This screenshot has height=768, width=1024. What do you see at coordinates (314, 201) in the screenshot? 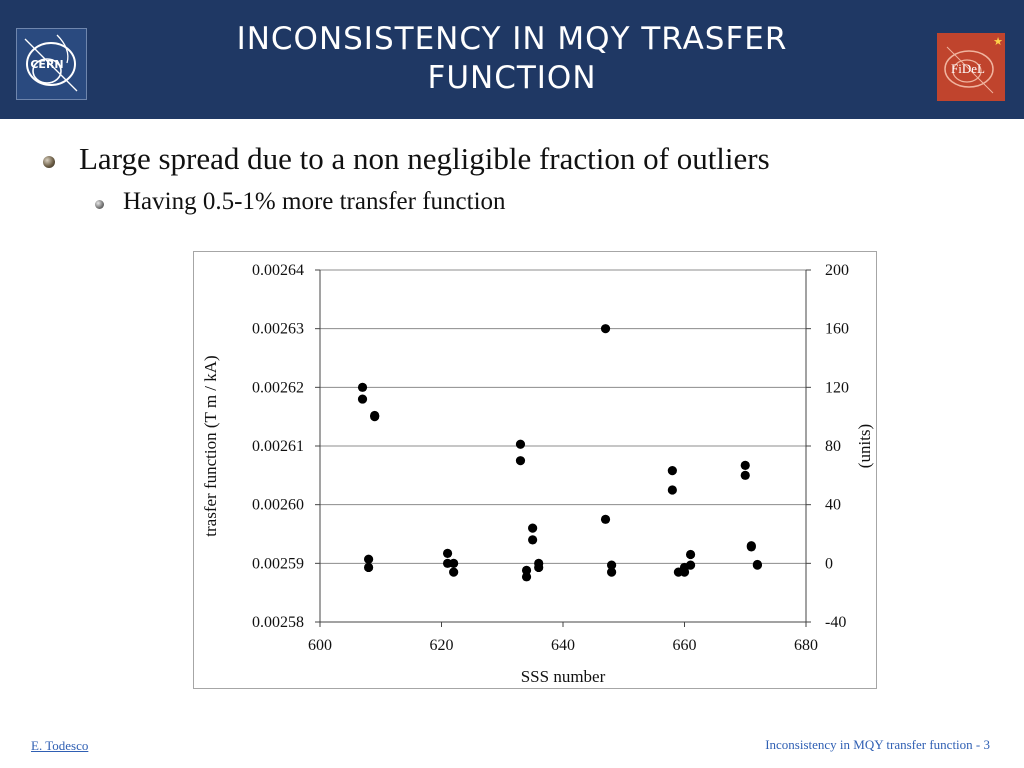
I see `bullet-level2-text: Having 0.5-1% more transfer function` at bounding box center [314, 201].